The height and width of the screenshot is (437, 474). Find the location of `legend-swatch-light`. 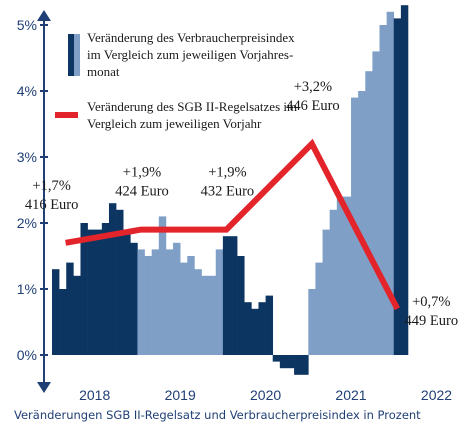

legend-swatch-light is located at coordinates (77, 55).